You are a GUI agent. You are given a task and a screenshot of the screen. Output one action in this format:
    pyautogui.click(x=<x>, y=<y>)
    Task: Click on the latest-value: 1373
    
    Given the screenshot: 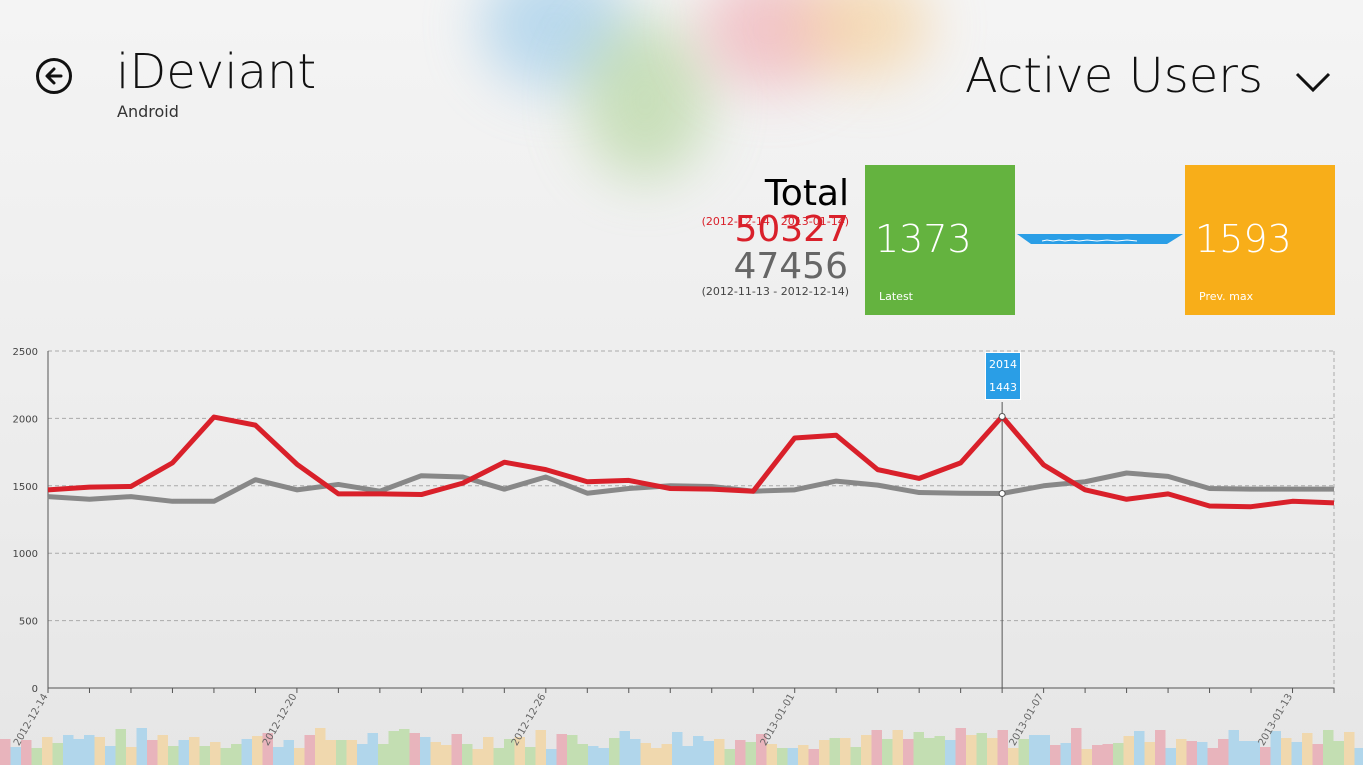 What is the action you would take?
    pyautogui.click(x=923, y=239)
    